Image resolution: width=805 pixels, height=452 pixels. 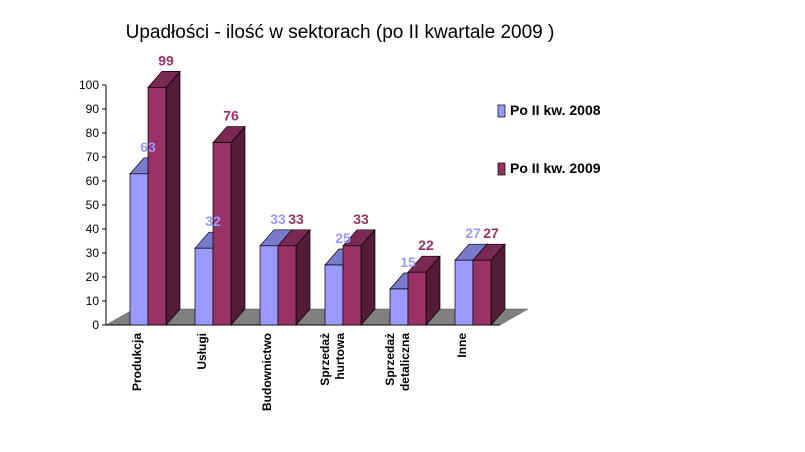 What do you see at coordinates (89, 85) in the screenshot?
I see `y-tick-label: 100` at bounding box center [89, 85].